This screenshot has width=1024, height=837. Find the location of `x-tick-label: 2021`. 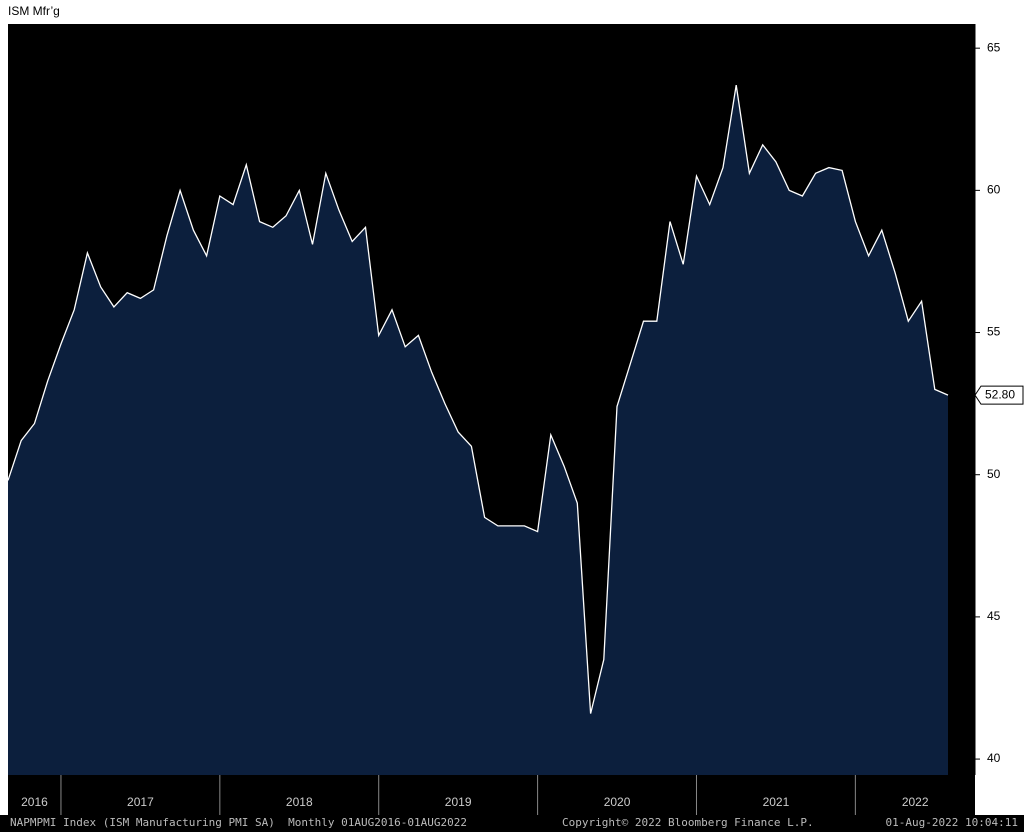

x-tick-label: 2021 is located at coordinates (776, 802).